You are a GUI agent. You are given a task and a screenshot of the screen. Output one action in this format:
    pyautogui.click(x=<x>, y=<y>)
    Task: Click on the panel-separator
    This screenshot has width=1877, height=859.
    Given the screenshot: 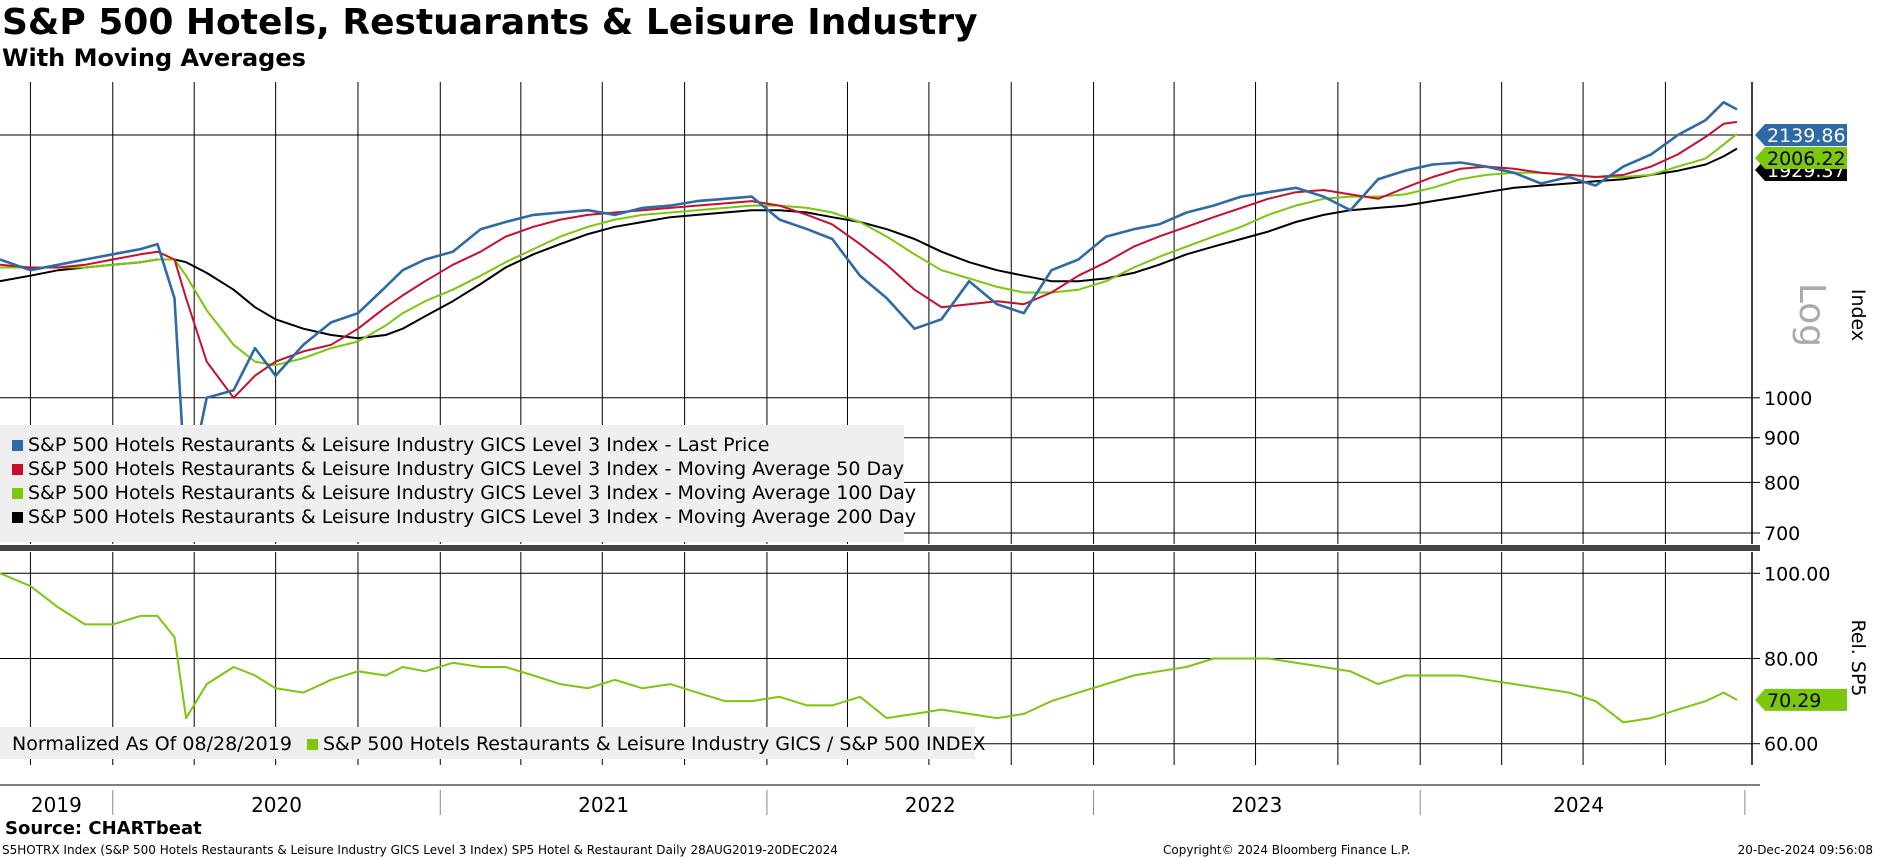 What is the action you would take?
    pyautogui.click(x=880, y=548)
    